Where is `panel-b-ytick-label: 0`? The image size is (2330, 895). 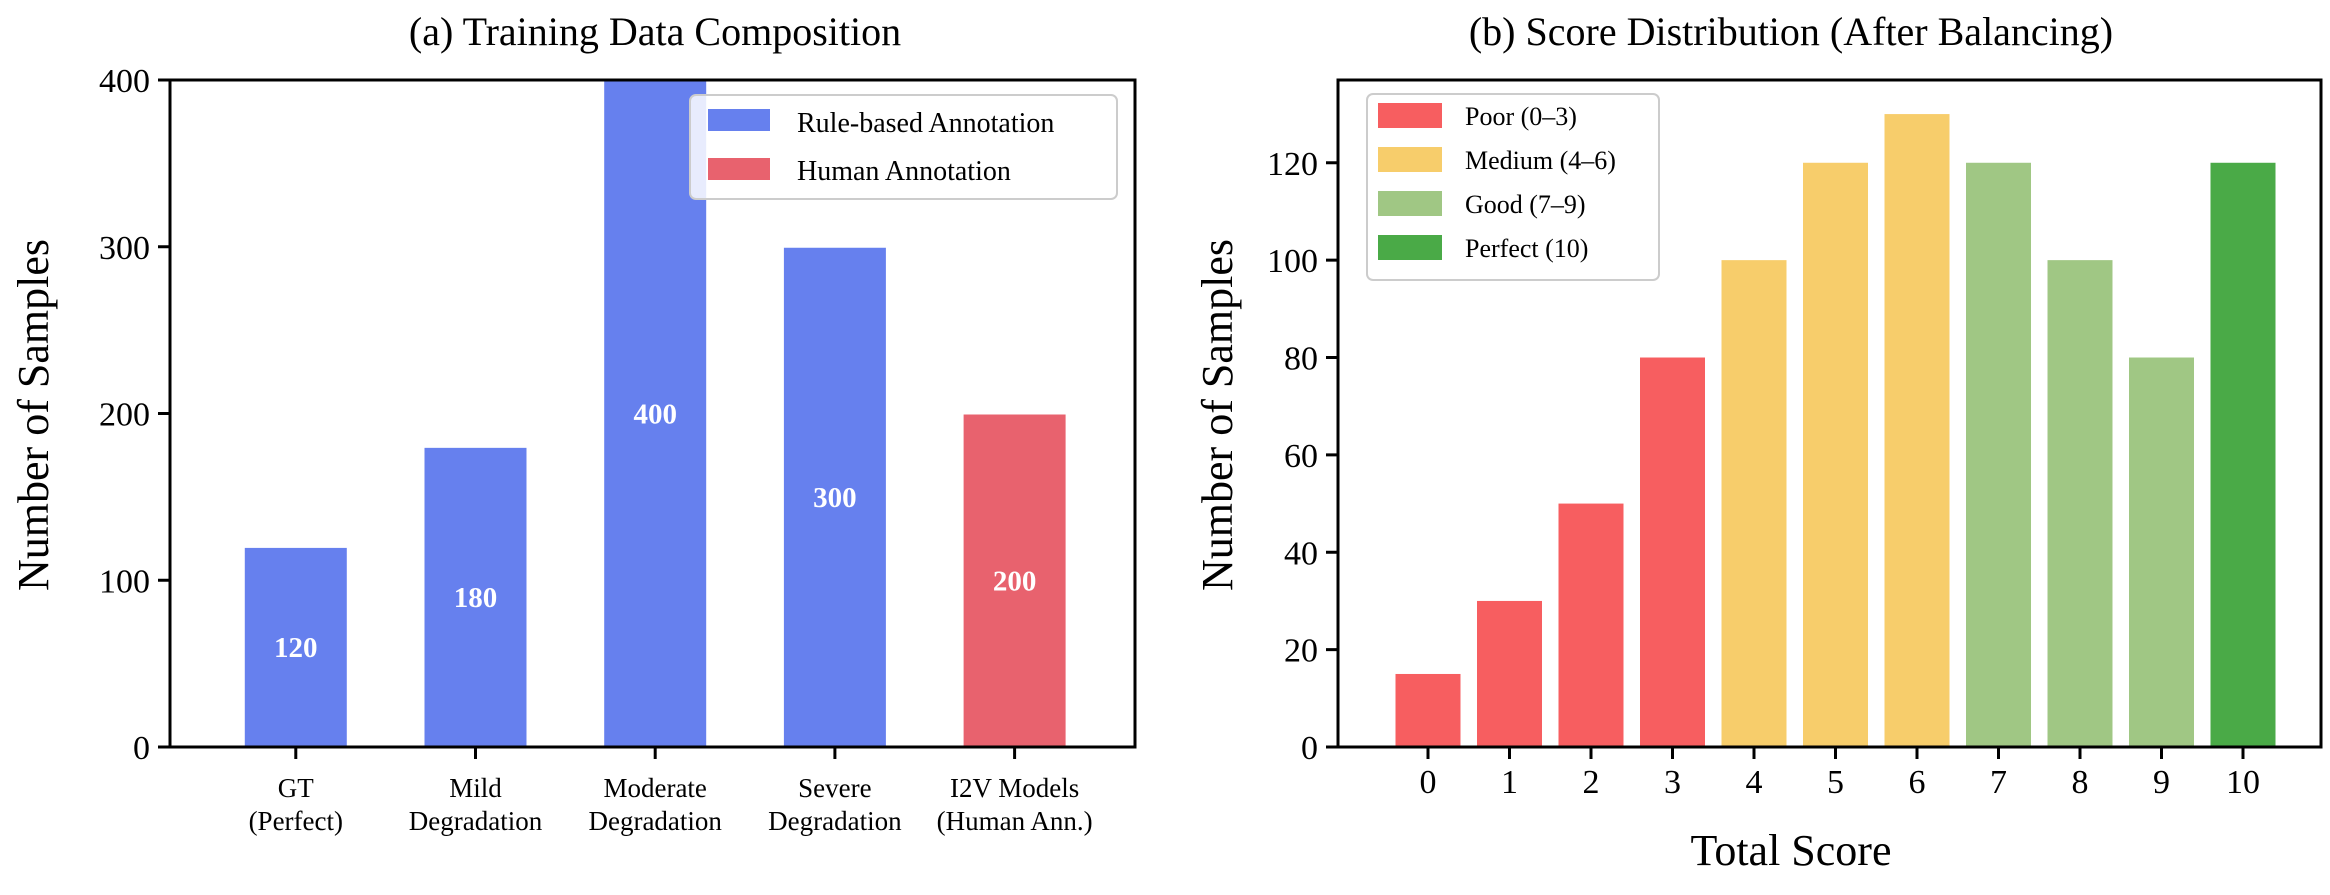
panel-b-ytick-label: 0 is located at coordinates (1309, 748).